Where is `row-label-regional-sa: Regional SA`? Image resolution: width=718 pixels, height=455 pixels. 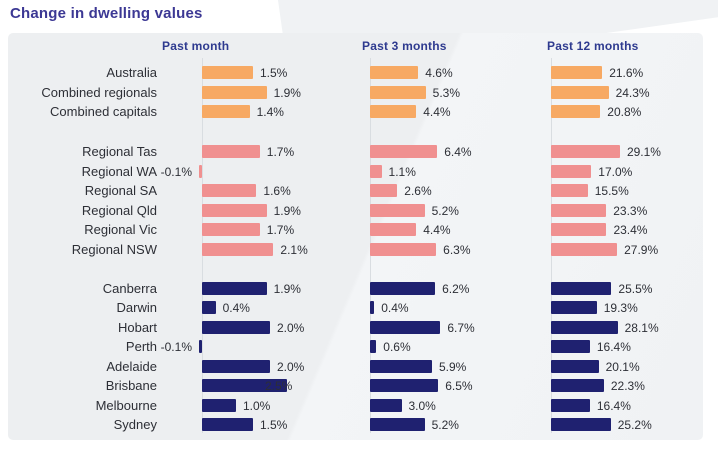 row-label-regional-sa: Regional SA is located at coordinates (120, 190).